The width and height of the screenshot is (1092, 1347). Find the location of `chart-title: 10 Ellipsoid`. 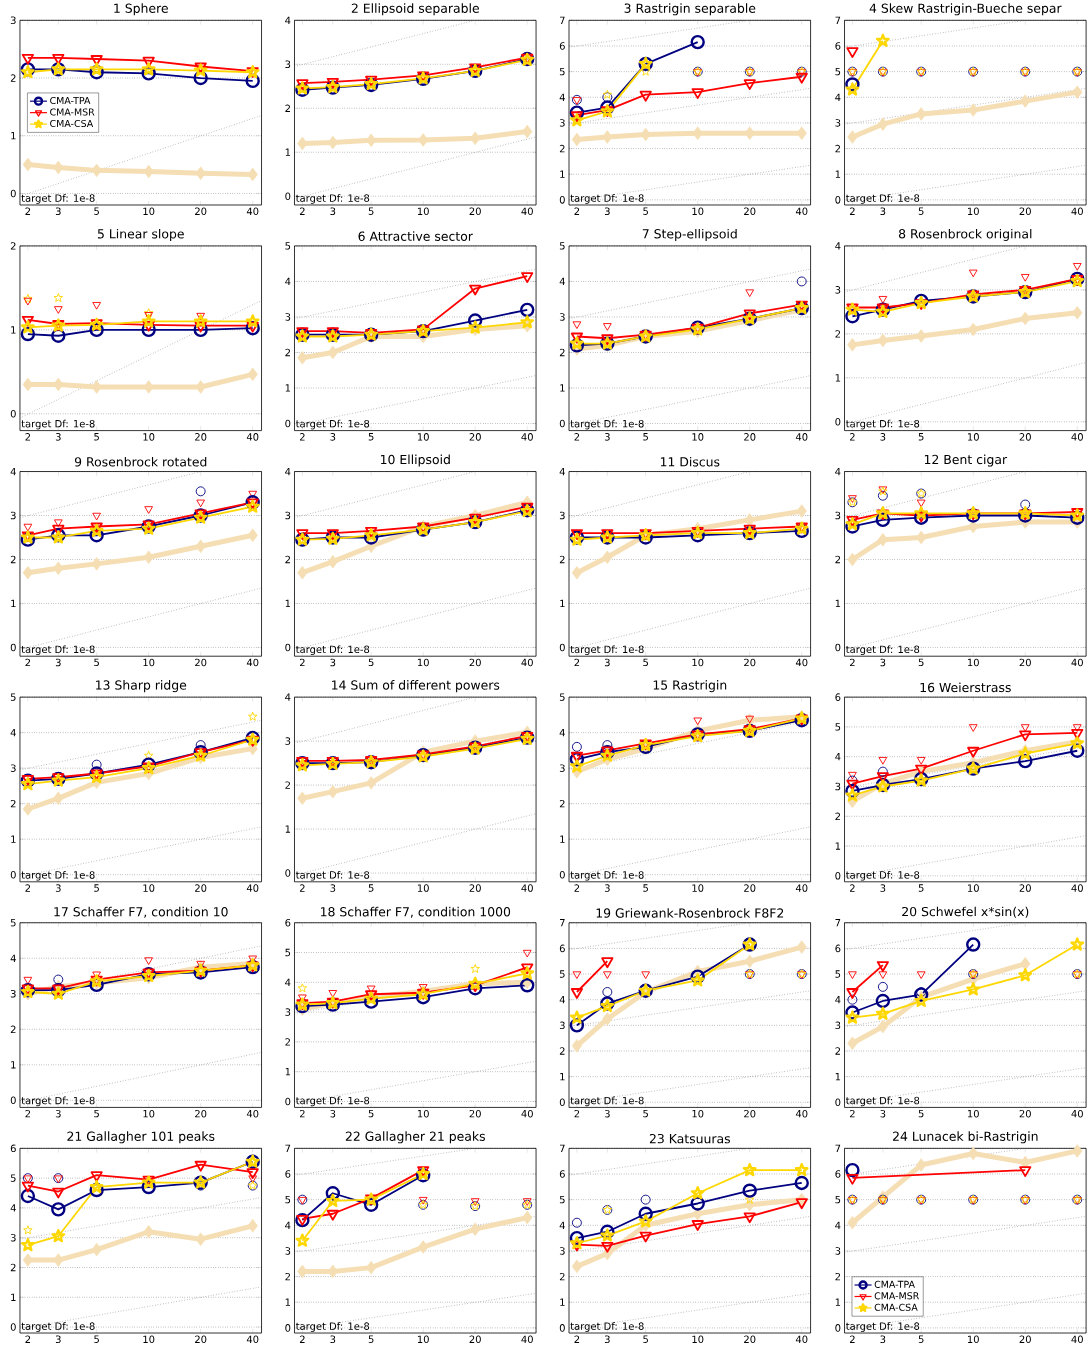

chart-title: 10 Ellipsoid is located at coordinates (415, 460).